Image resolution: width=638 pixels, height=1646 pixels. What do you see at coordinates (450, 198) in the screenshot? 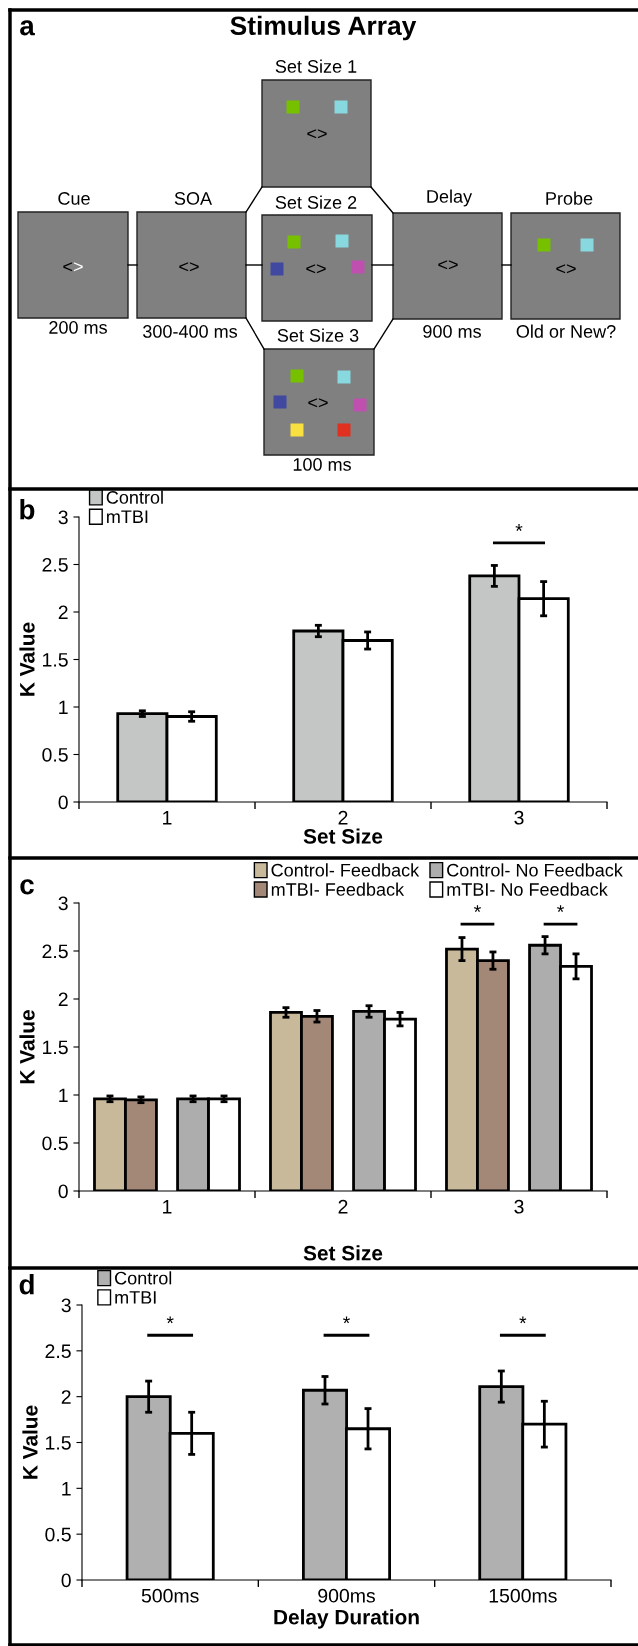
I see `text: Delay` at bounding box center [450, 198].